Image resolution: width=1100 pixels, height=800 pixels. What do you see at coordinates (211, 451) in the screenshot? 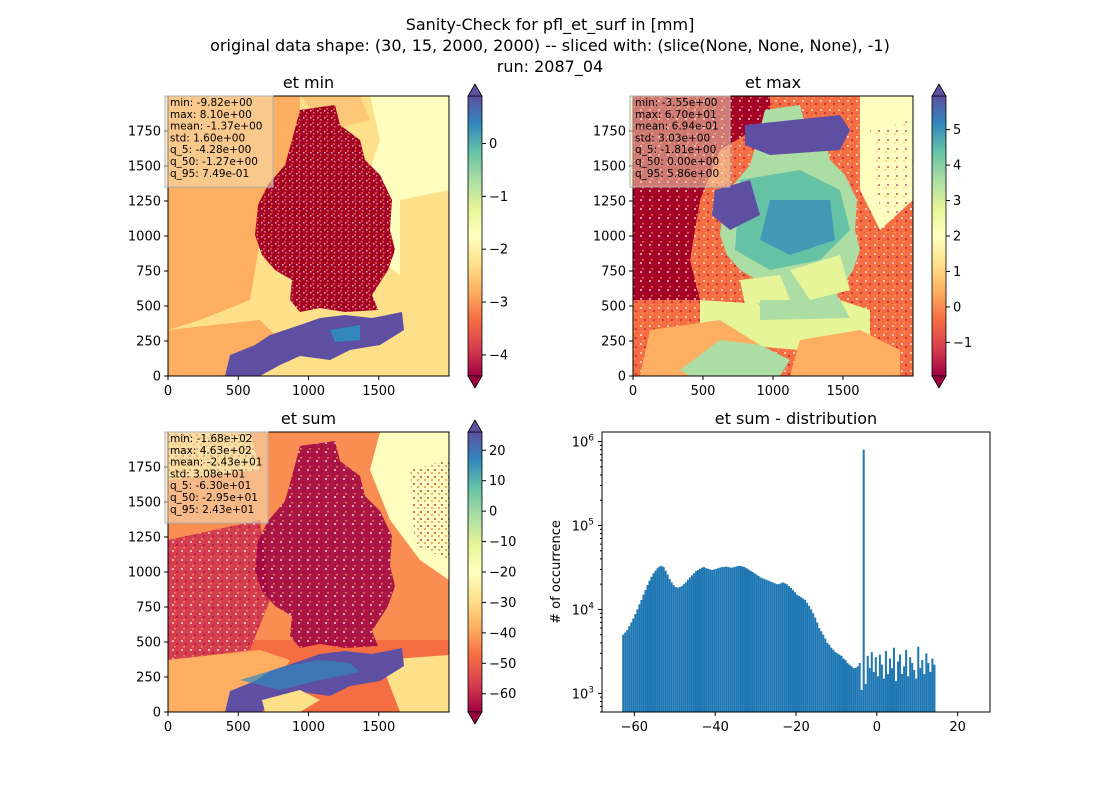
I see `stats-line: max: 4.63e+02` at bounding box center [211, 451].